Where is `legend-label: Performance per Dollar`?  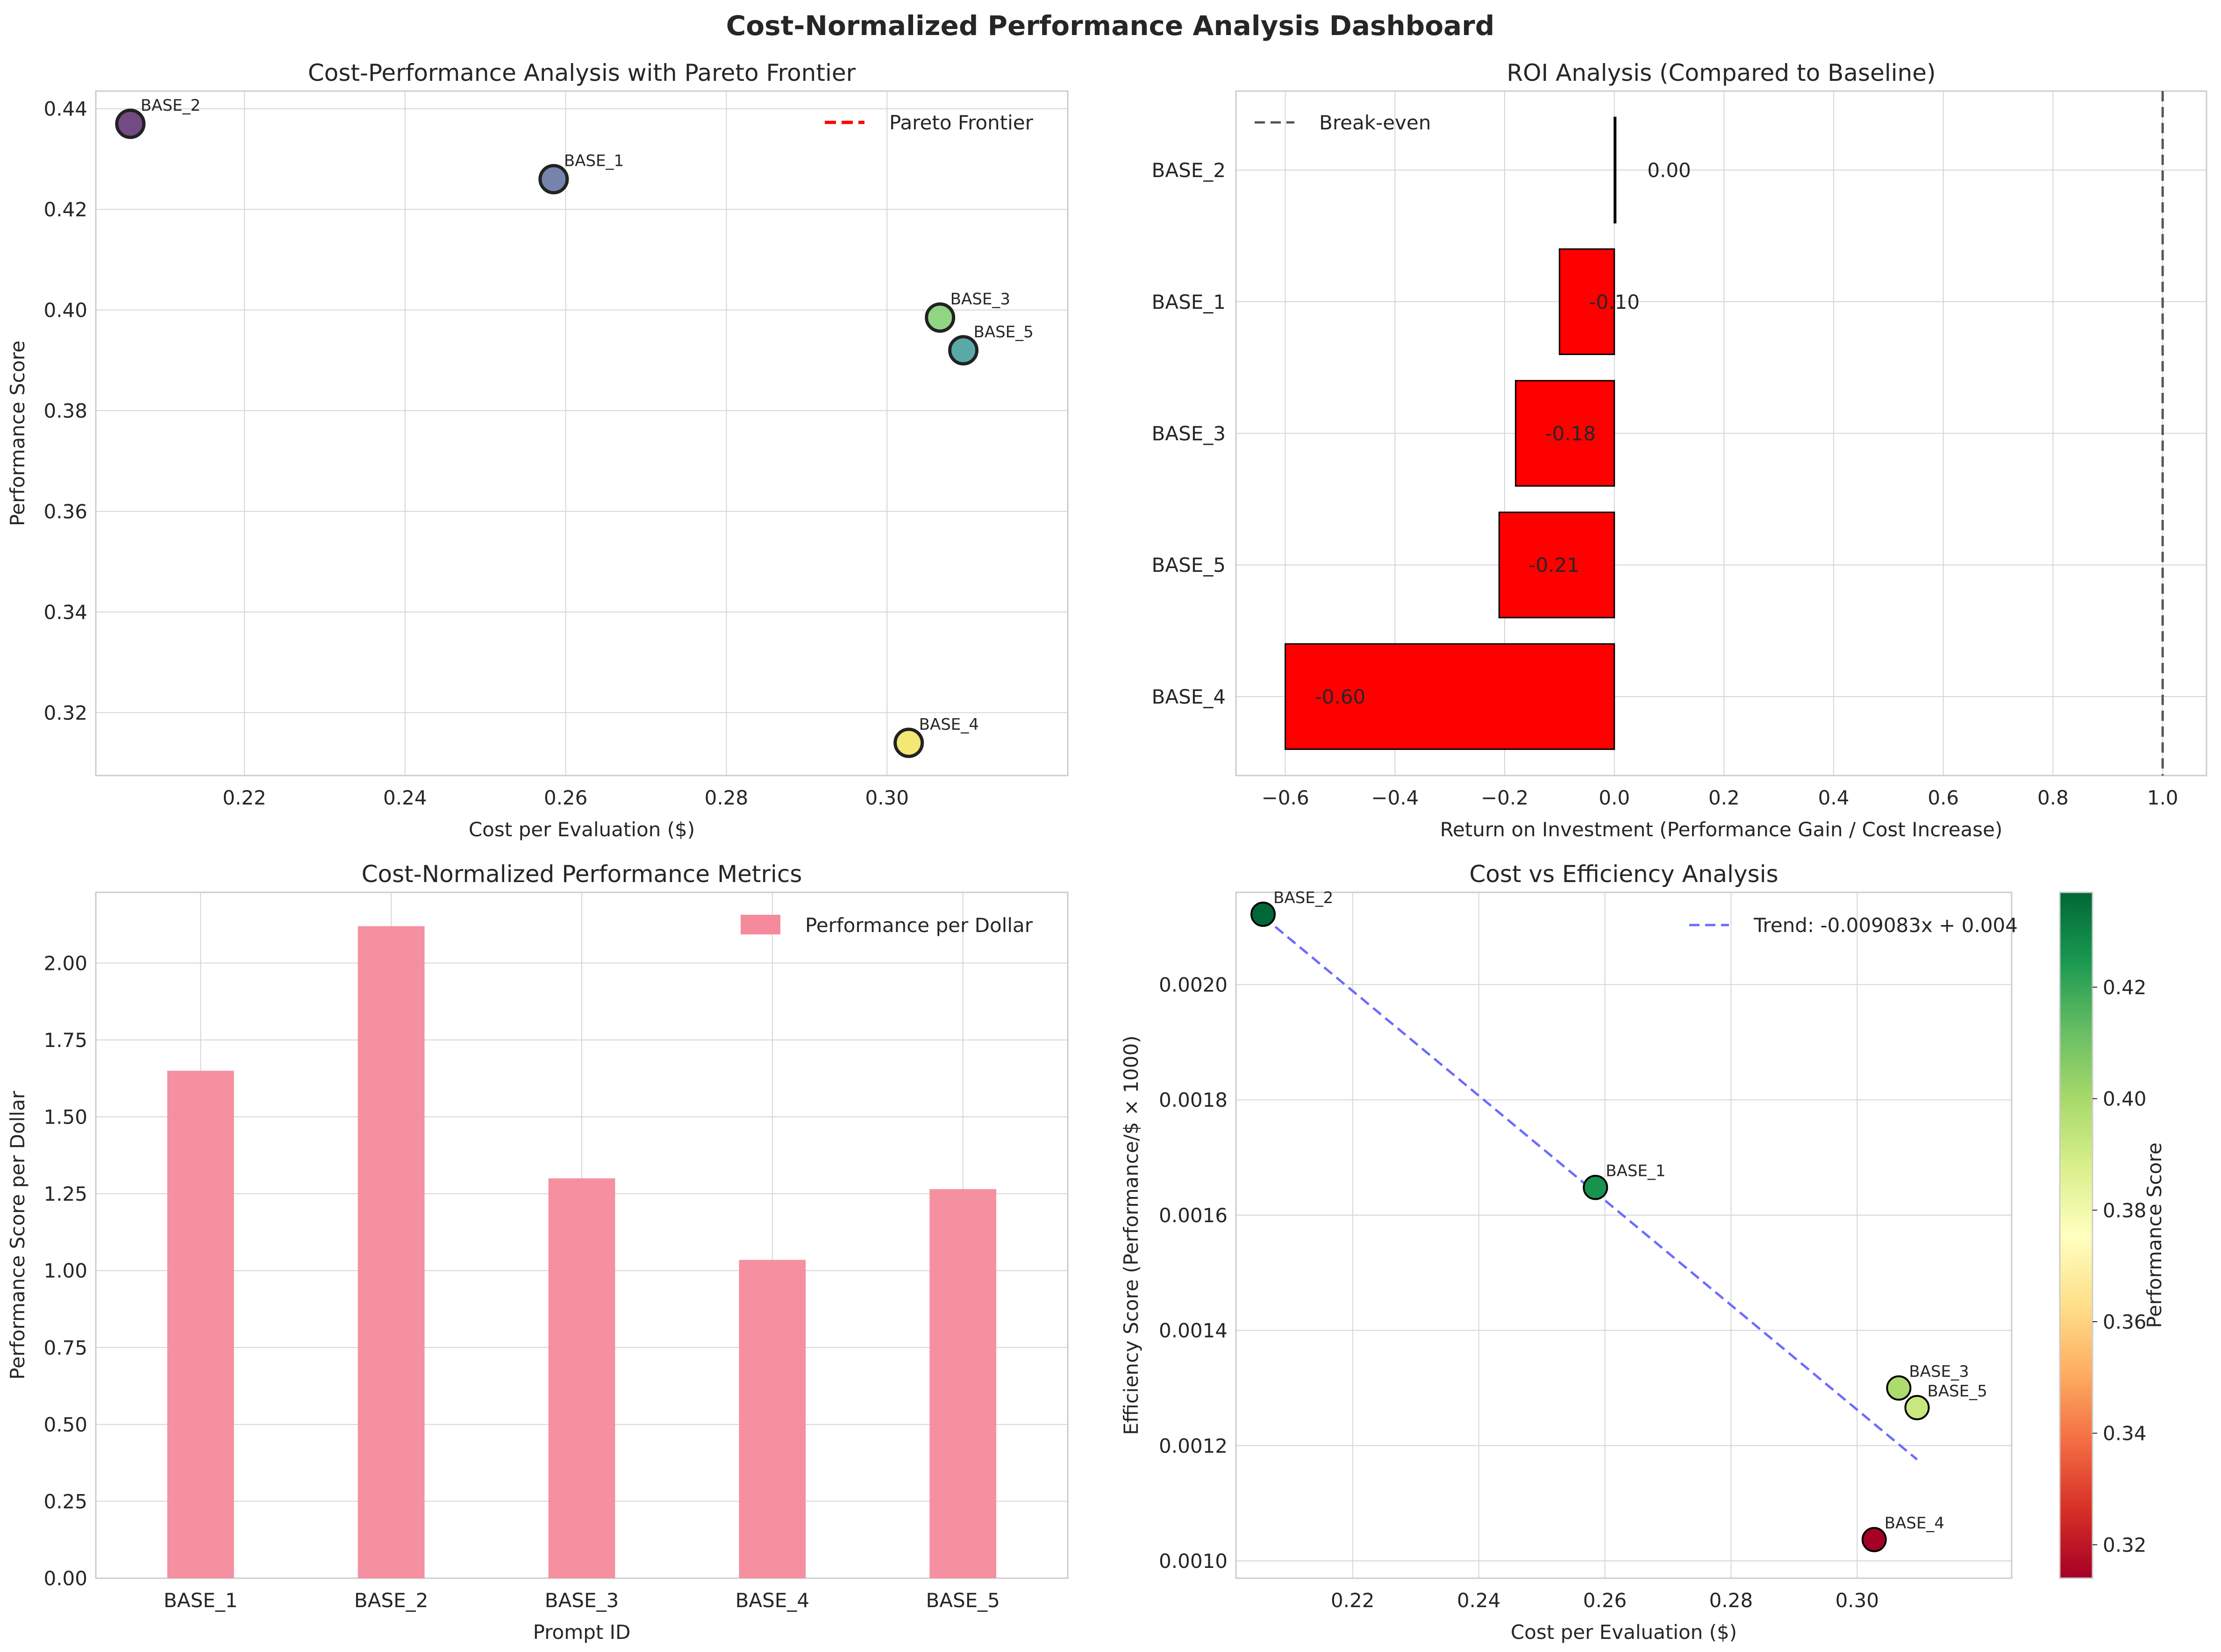 legend-label: Performance per Dollar is located at coordinates (919, 925).